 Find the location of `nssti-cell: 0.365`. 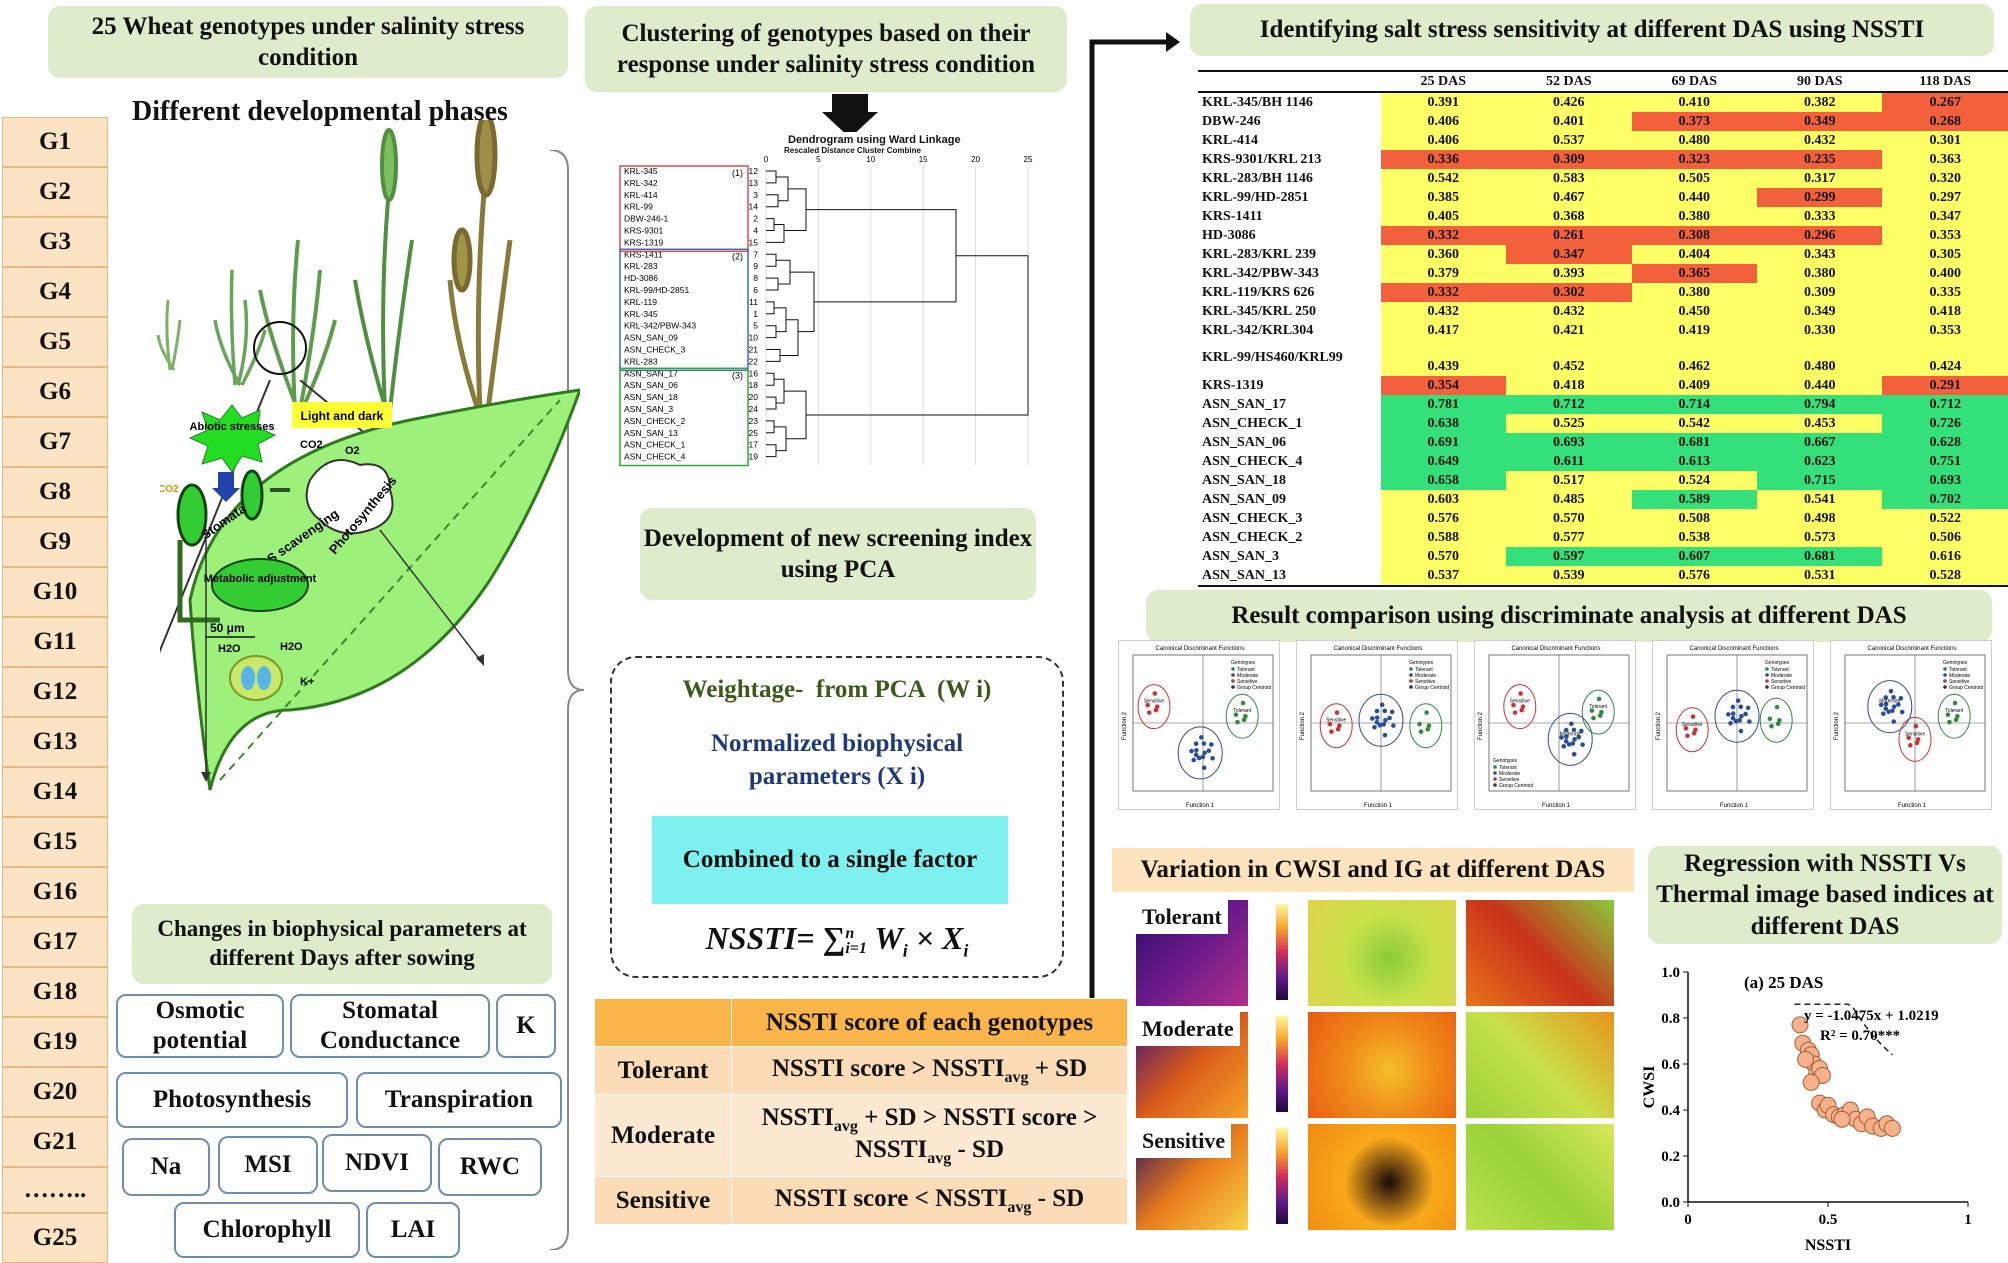

nssti-cell: 0.365 is located at coordinates (1694, 273).